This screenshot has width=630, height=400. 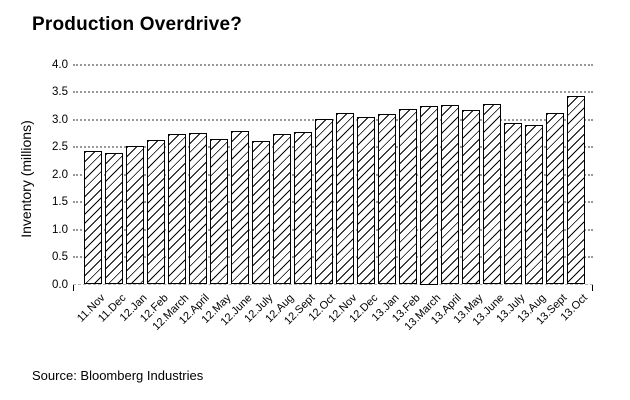 I want to click on y-tick-label: 2.0, so click(x=60, y=174).